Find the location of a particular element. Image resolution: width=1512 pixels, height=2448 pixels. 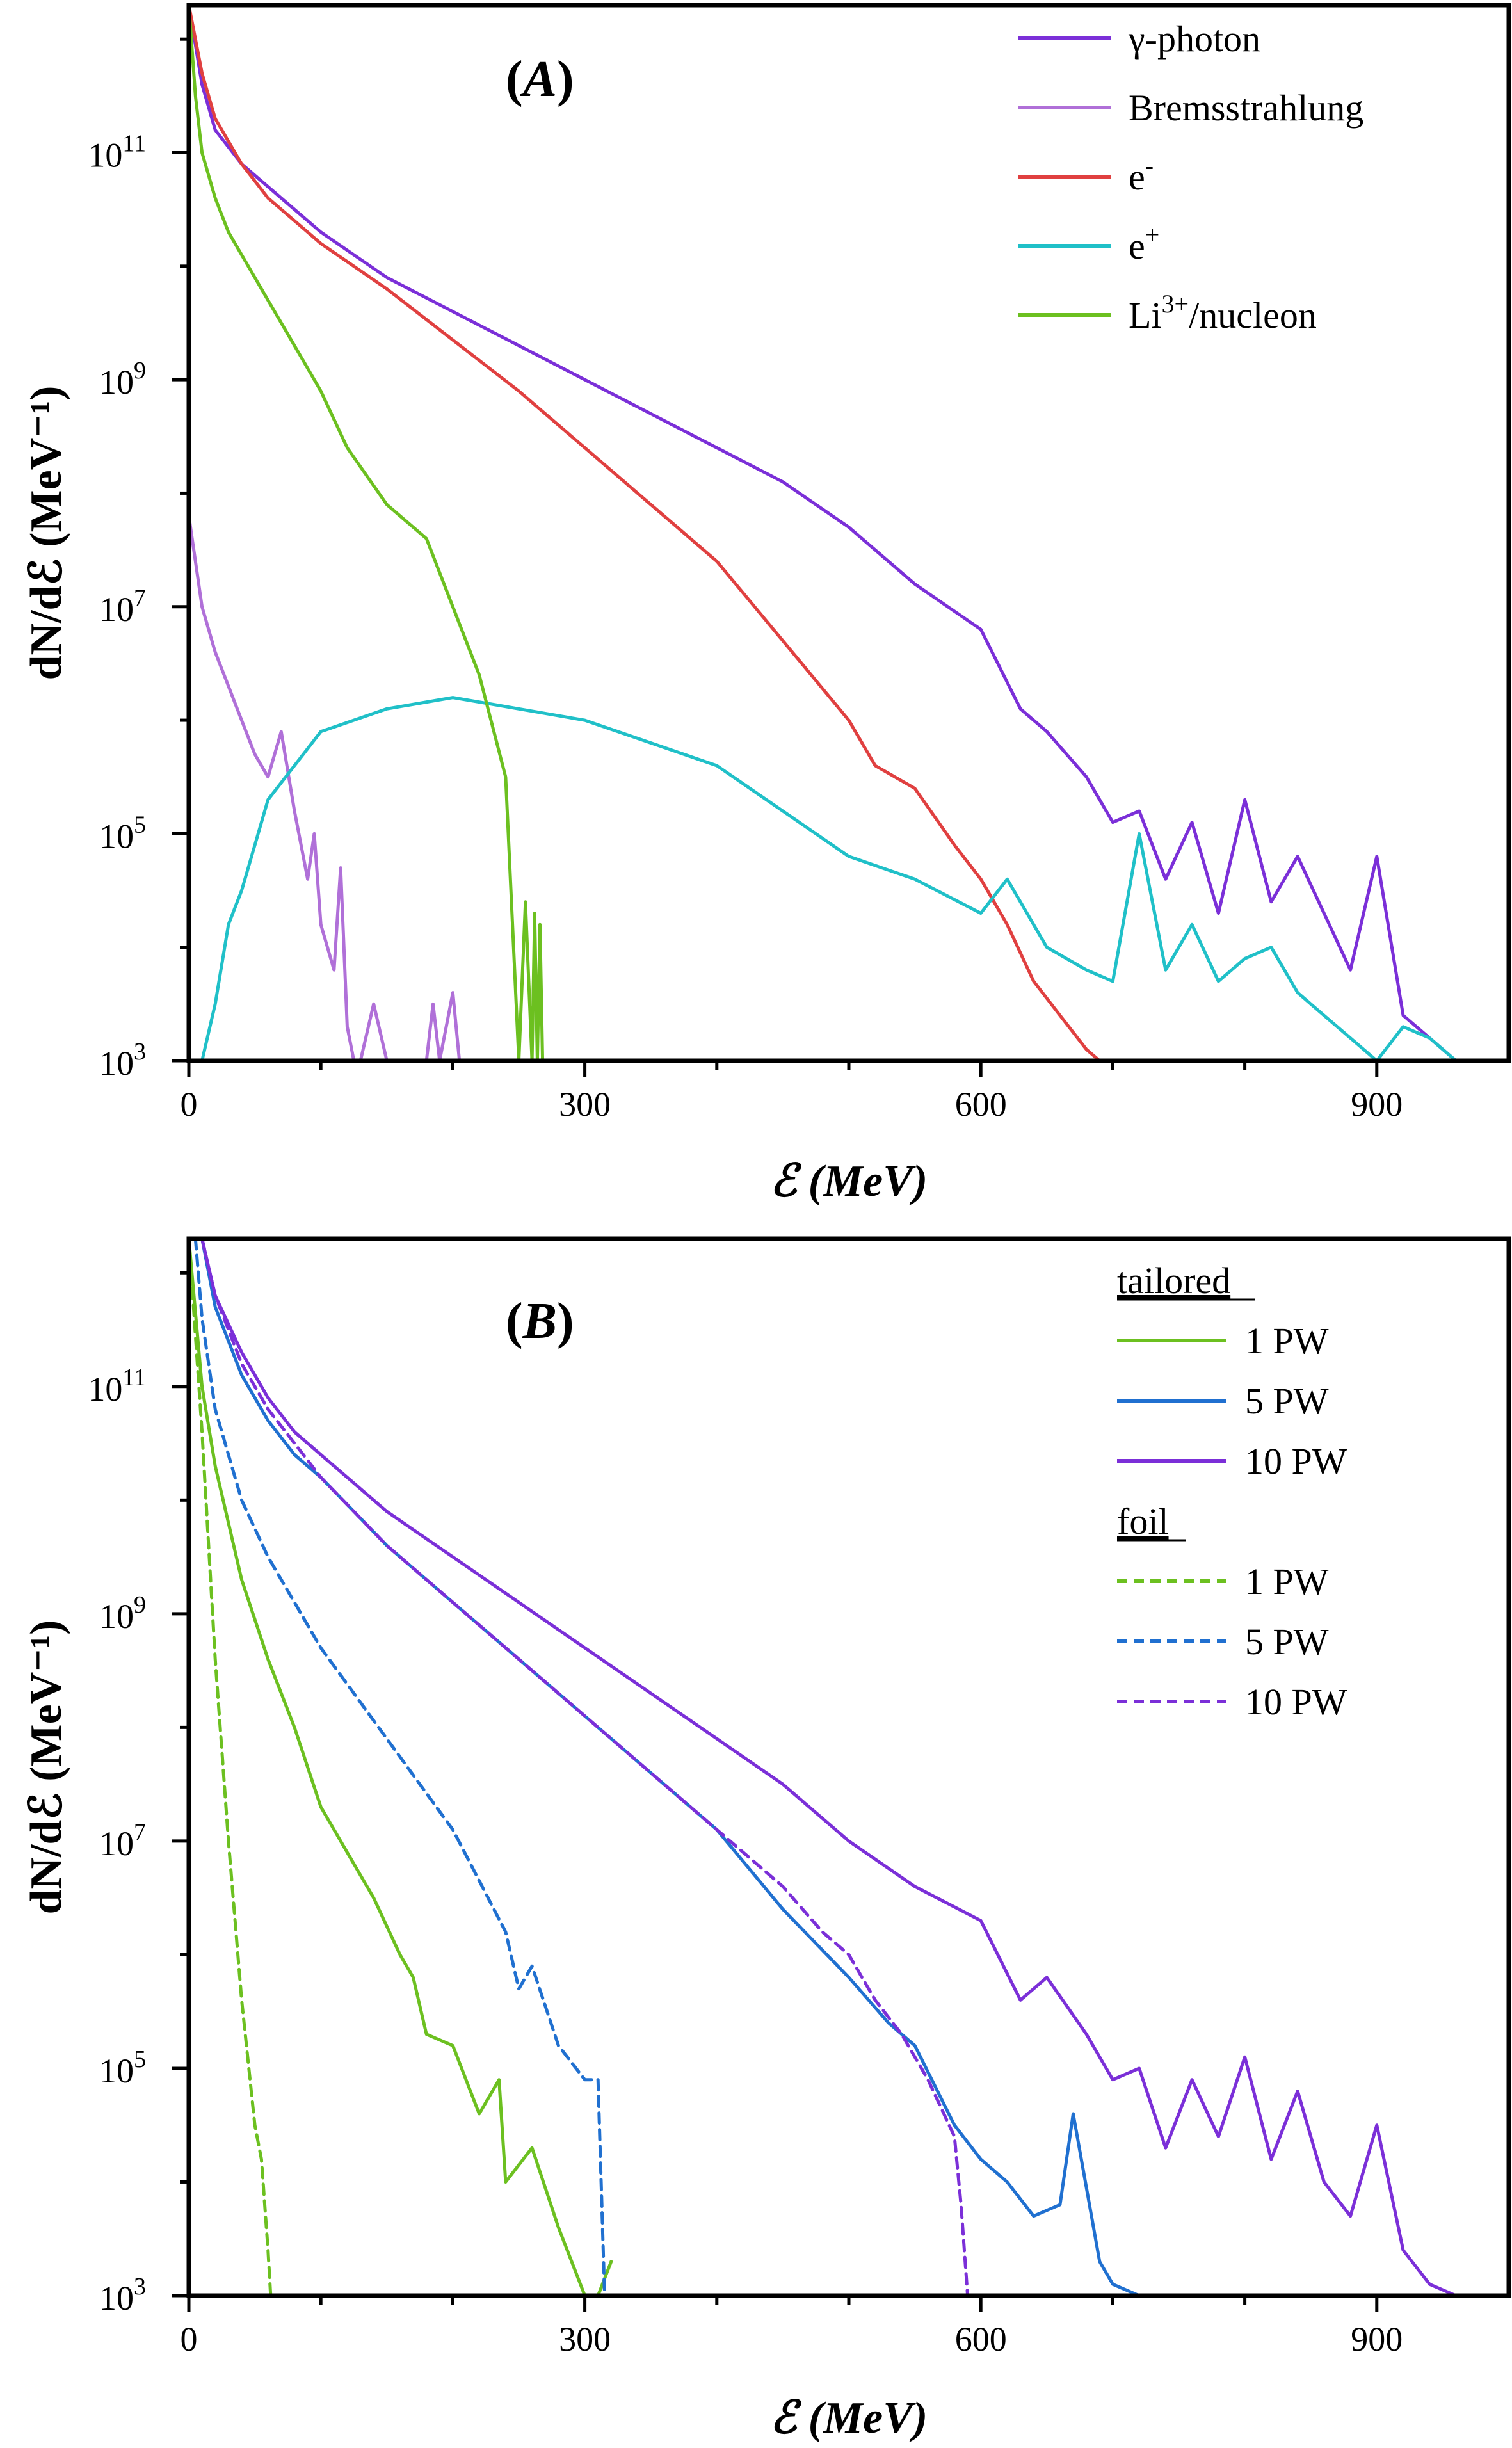

legend-label: e+ is located at coordinates (1144, 243).